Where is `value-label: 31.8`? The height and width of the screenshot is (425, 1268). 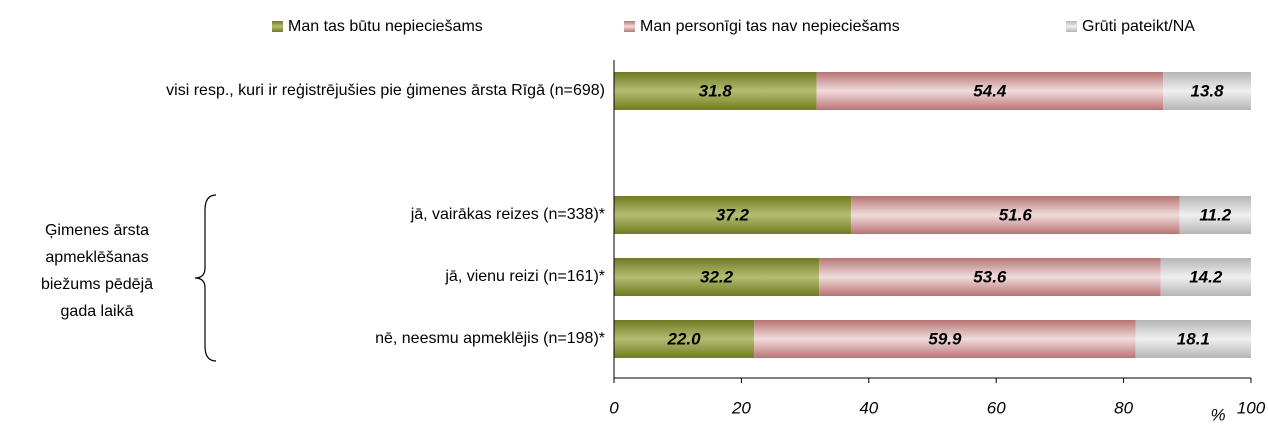
value-label: 31.8 is located at coordinates (716, 90).